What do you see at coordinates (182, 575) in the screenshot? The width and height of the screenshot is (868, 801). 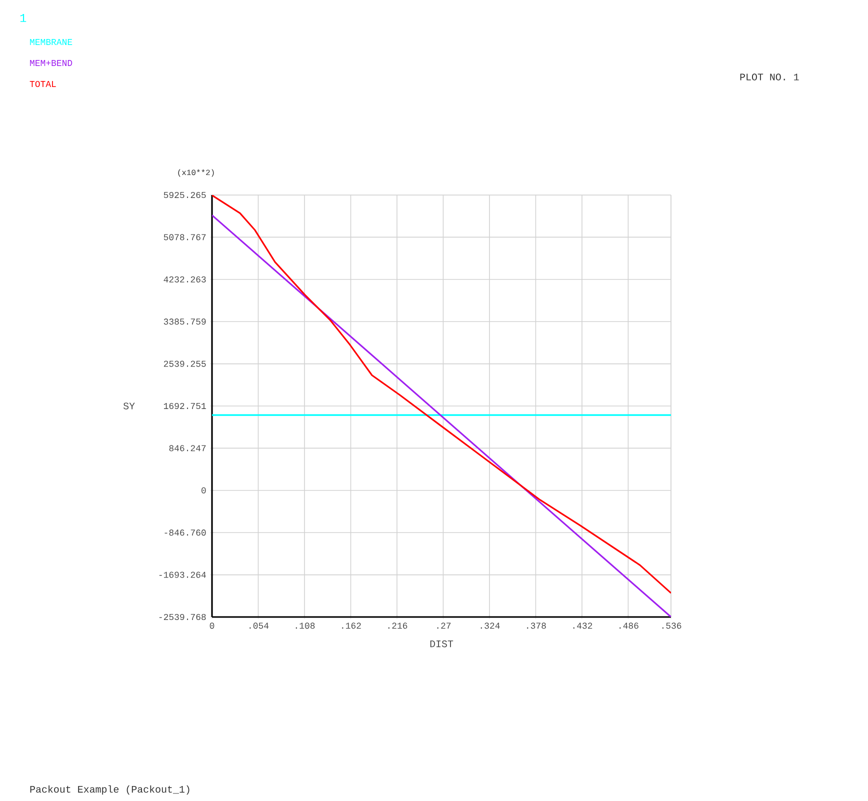 I see `y-tick-label: -1693.264` at bounding box center [182, 575].